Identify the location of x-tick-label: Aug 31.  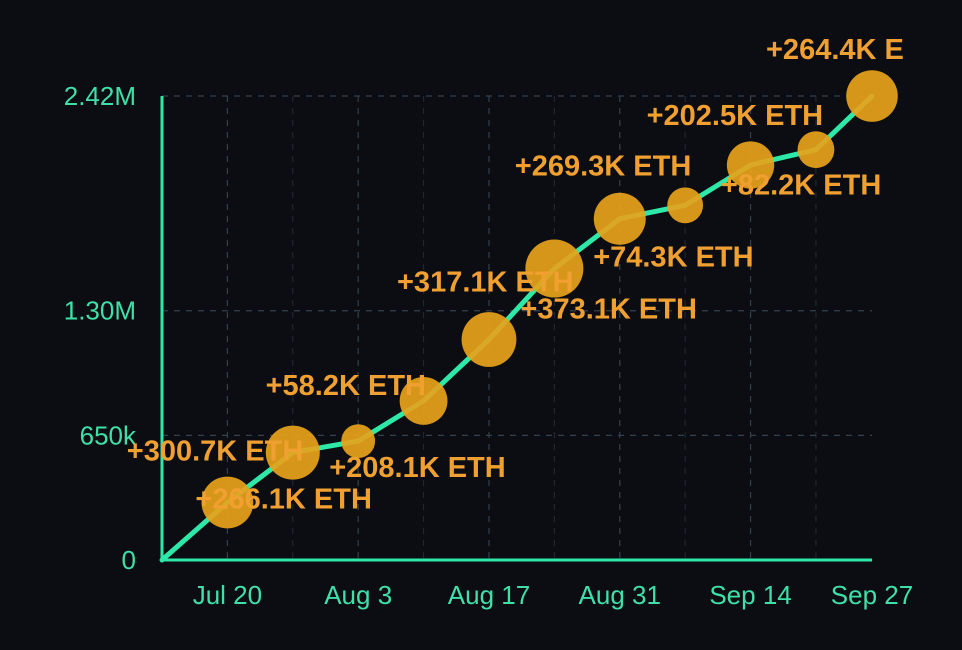
(620, 595).